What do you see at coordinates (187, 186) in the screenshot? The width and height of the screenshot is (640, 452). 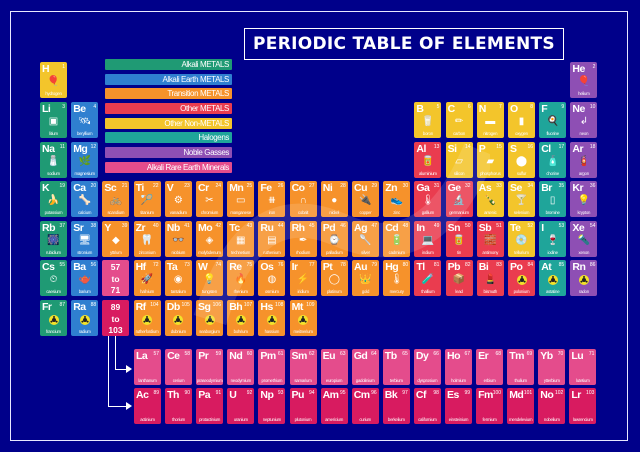 I see `atomic-number: 23` at bounding box center [187, 186].